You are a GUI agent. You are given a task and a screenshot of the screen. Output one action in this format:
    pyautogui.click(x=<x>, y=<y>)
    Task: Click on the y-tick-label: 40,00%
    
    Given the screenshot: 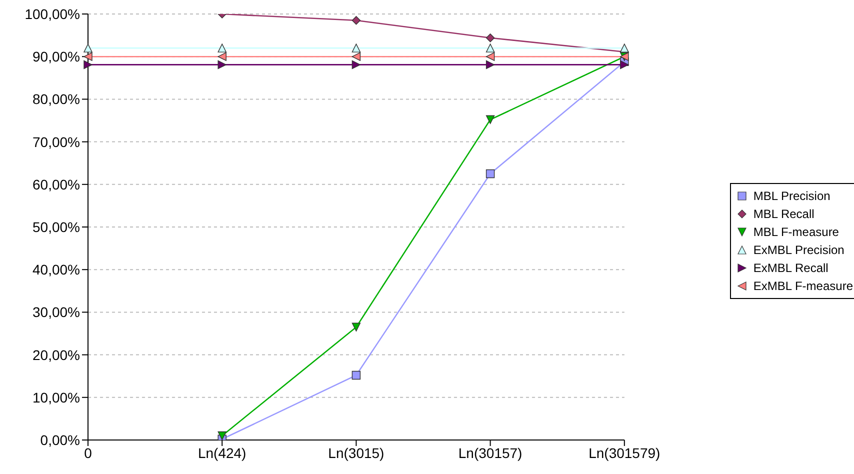 What is the action you would take?
    pyautogui.click(x=56, y=270)
    